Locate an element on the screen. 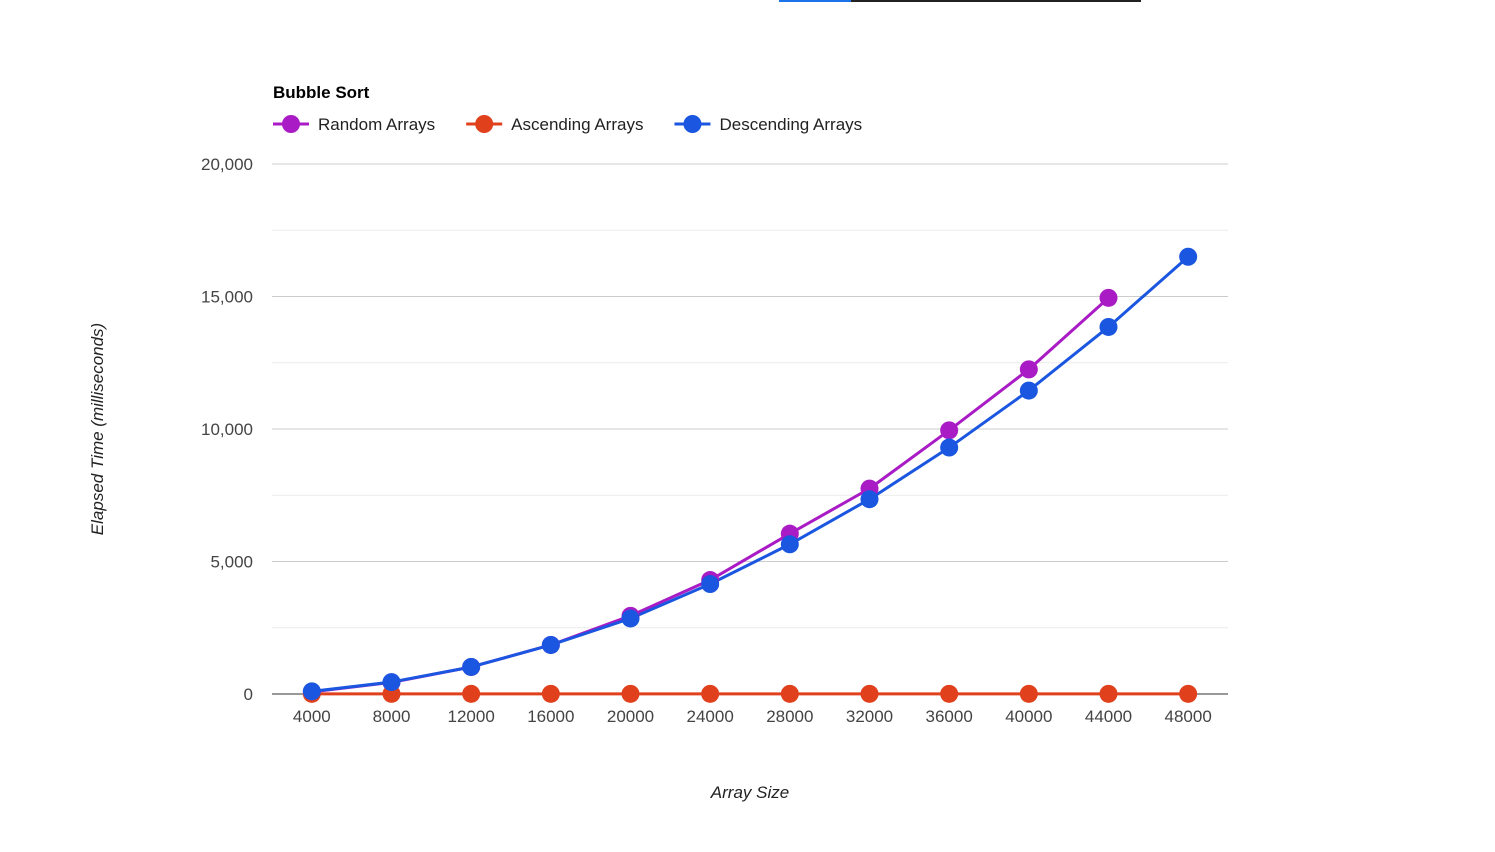 The image size is (1495, 852). y-axis-title: Elapsed Time (milliseconds) is located at coordinates (97, 429).